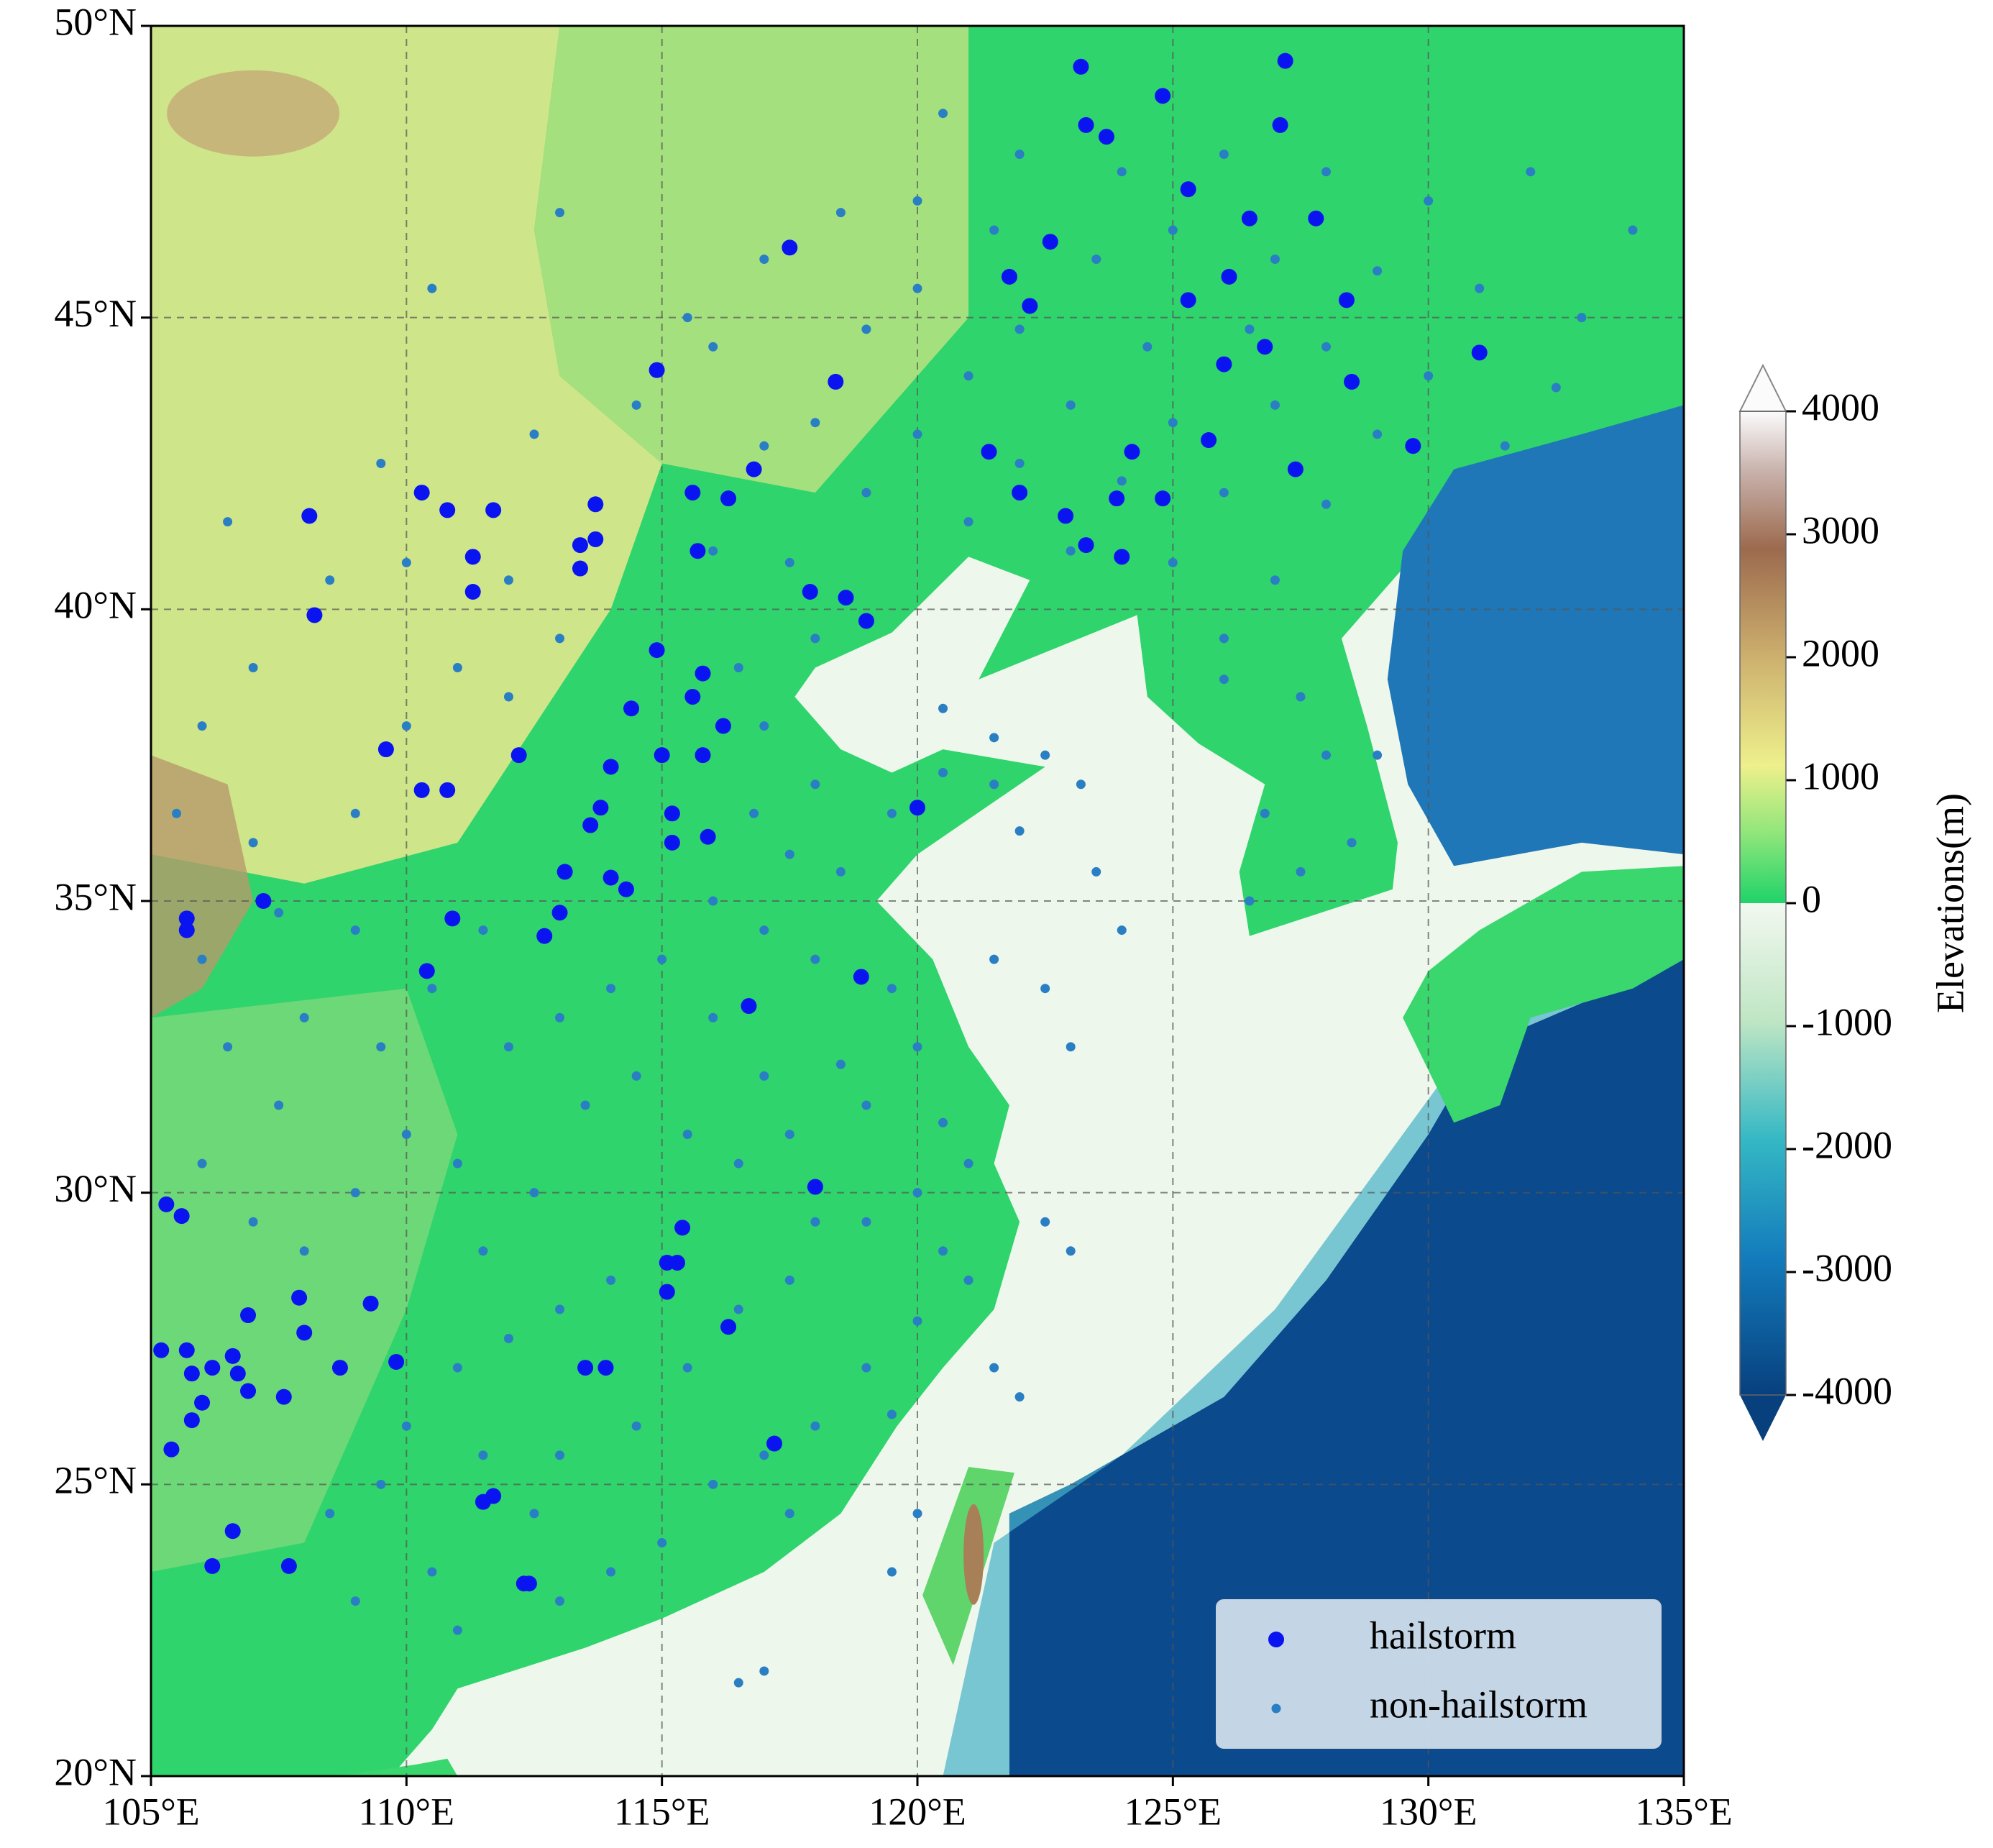 This screenshot has width=1993, height=1848. What do you see at coordinates (1811, 898) in the screenshot?
I see `colorbar-tick-label: 0` at bounding box center [1811, 898].